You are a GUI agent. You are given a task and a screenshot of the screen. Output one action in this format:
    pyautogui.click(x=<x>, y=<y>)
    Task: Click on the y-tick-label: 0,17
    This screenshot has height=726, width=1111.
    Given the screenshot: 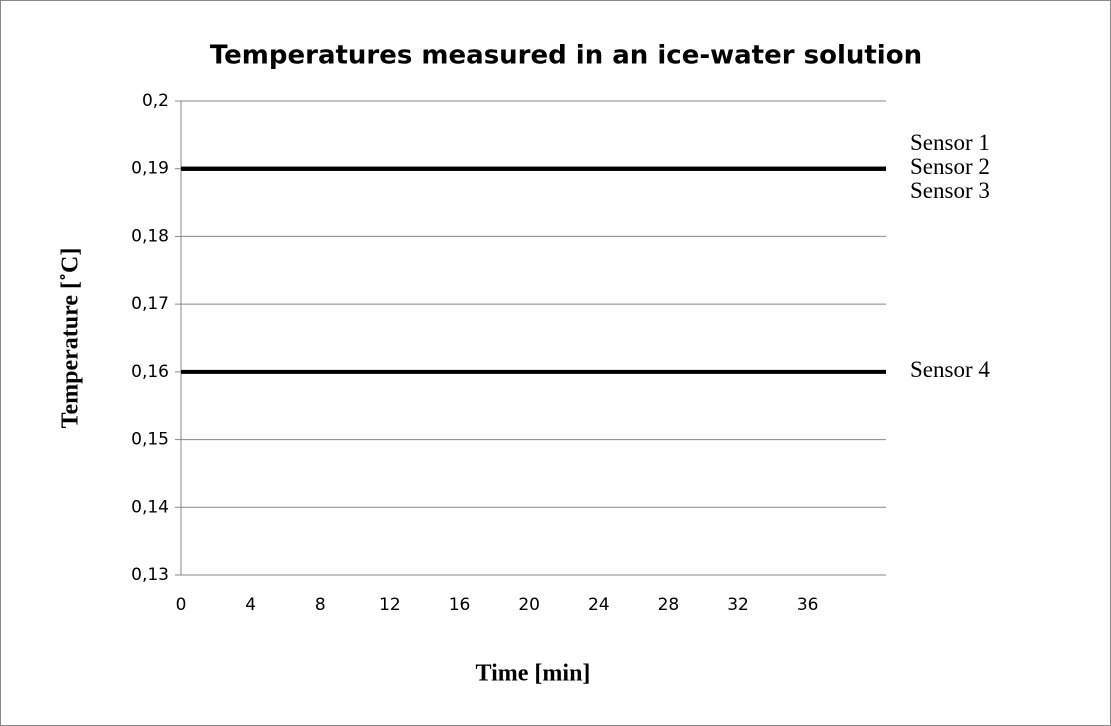 What is the action you would take?
    pyautogui.click(x=150, y=304)
    